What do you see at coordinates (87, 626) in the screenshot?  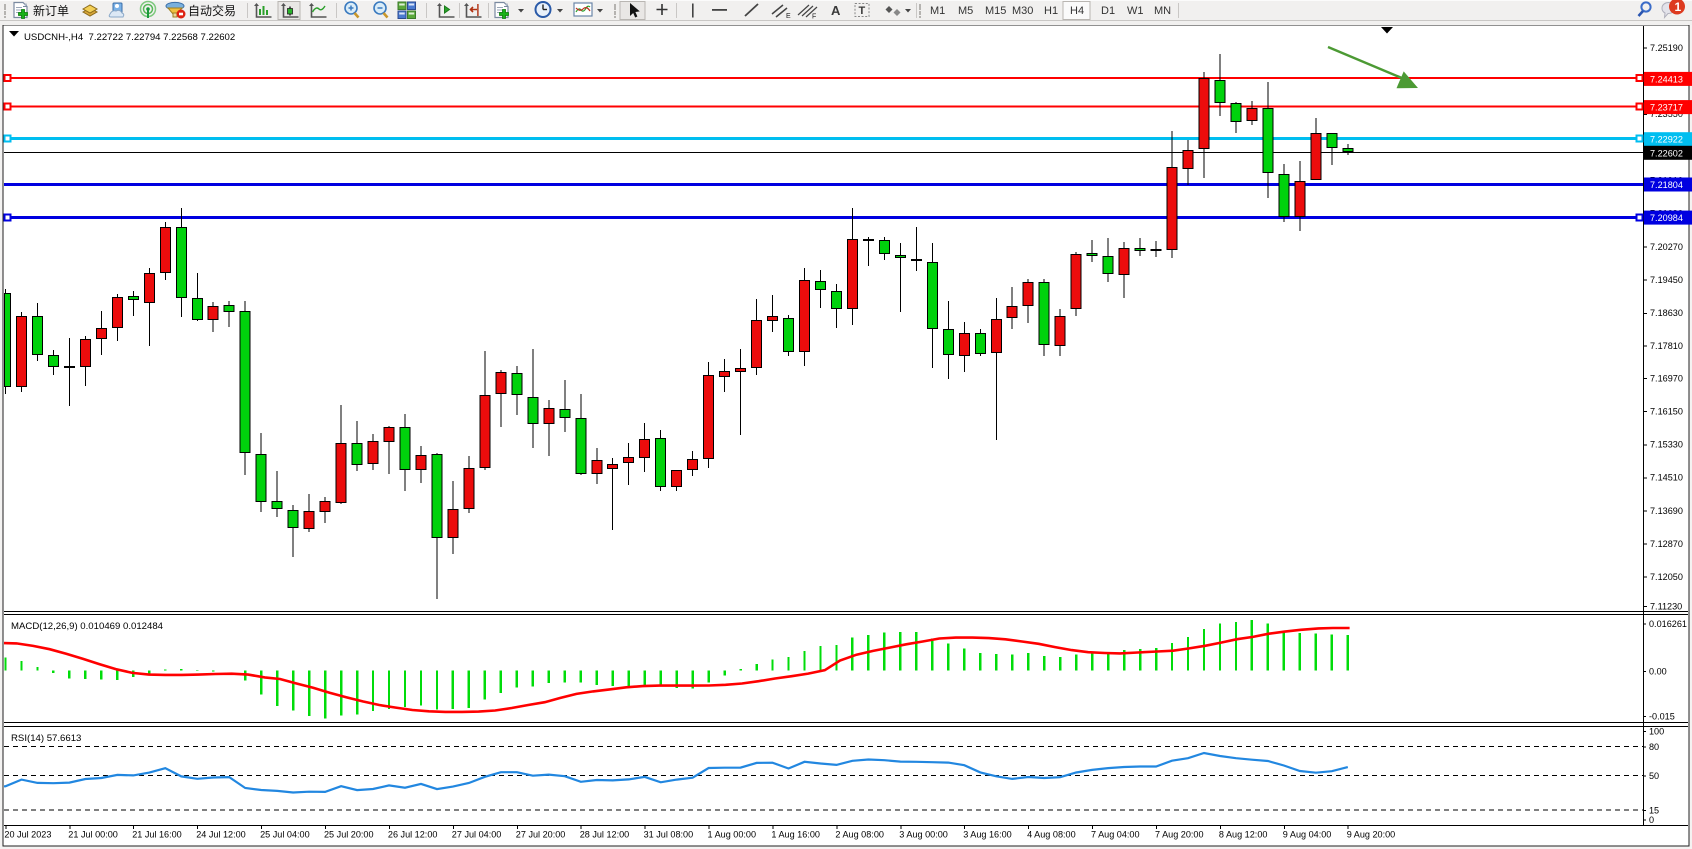 I see `svg-text:MACD(12,26,9) 0.010469 0.01248: MACD(12,26,9) 0.010469 0.012484` at bounding box center [87, 626].